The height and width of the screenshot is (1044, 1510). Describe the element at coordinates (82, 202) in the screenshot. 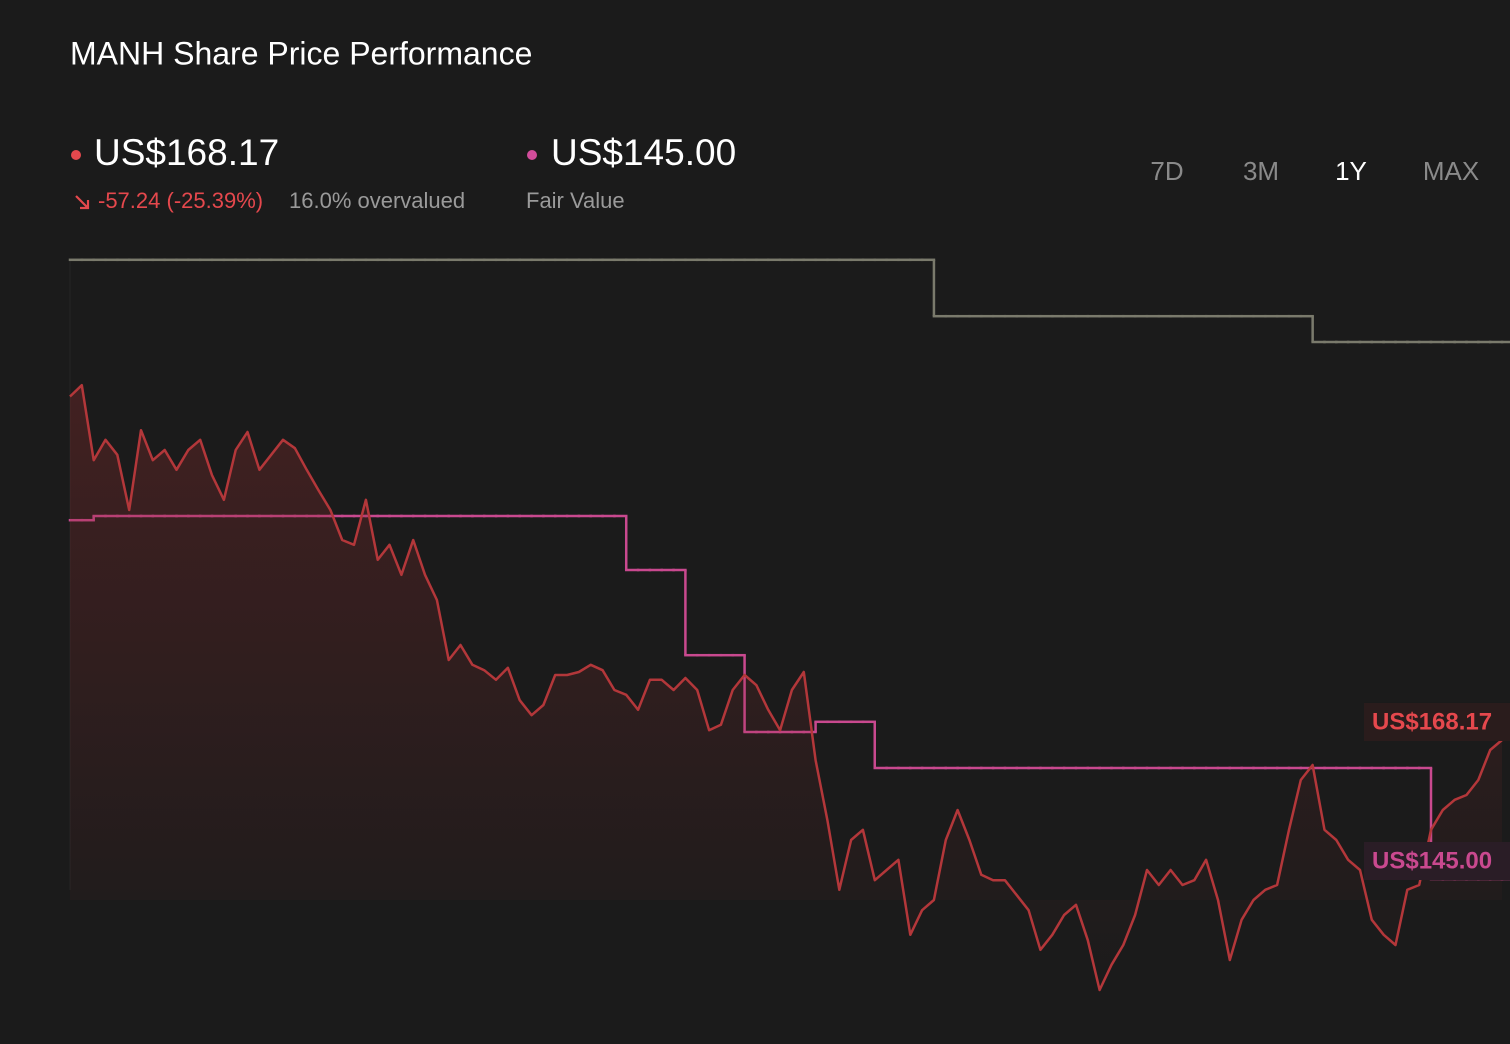

I see `down-arrow-icon` at that location.